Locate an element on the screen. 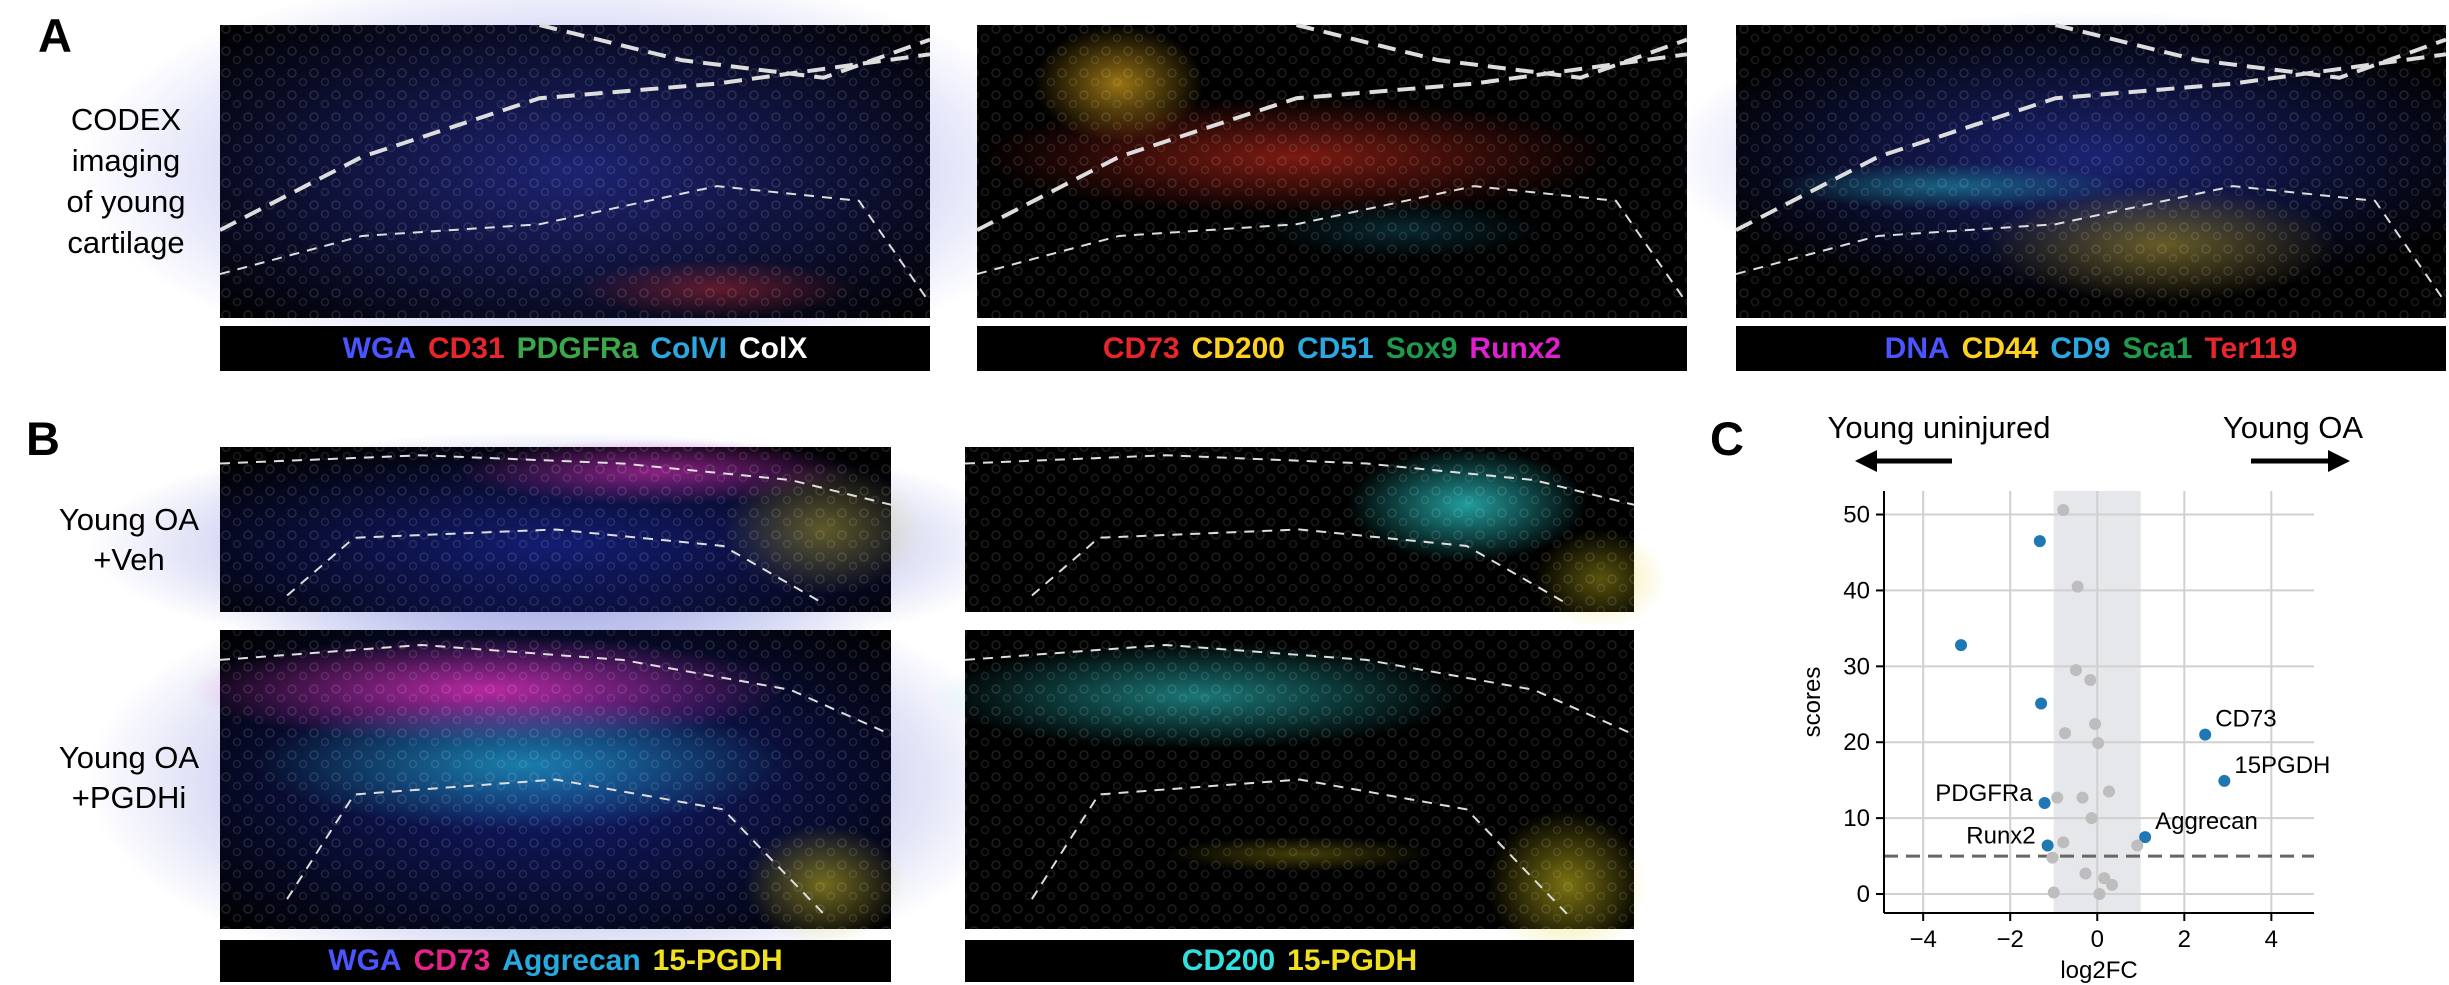  stain-name: CD44 is located at coordinates (2000, 348).